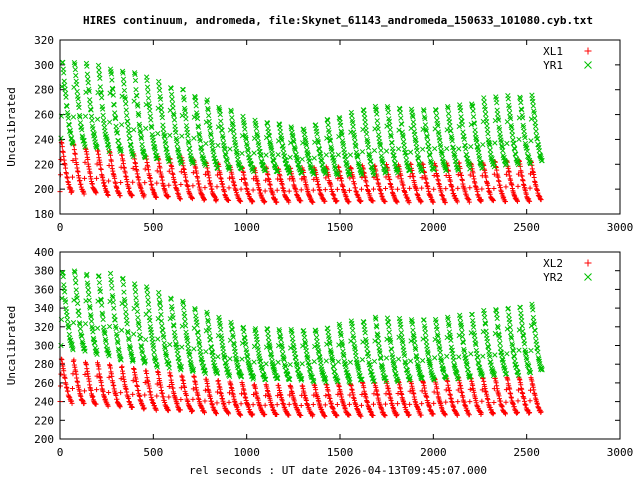  I want to click on legend-marker-xl2, so click(588, 263).